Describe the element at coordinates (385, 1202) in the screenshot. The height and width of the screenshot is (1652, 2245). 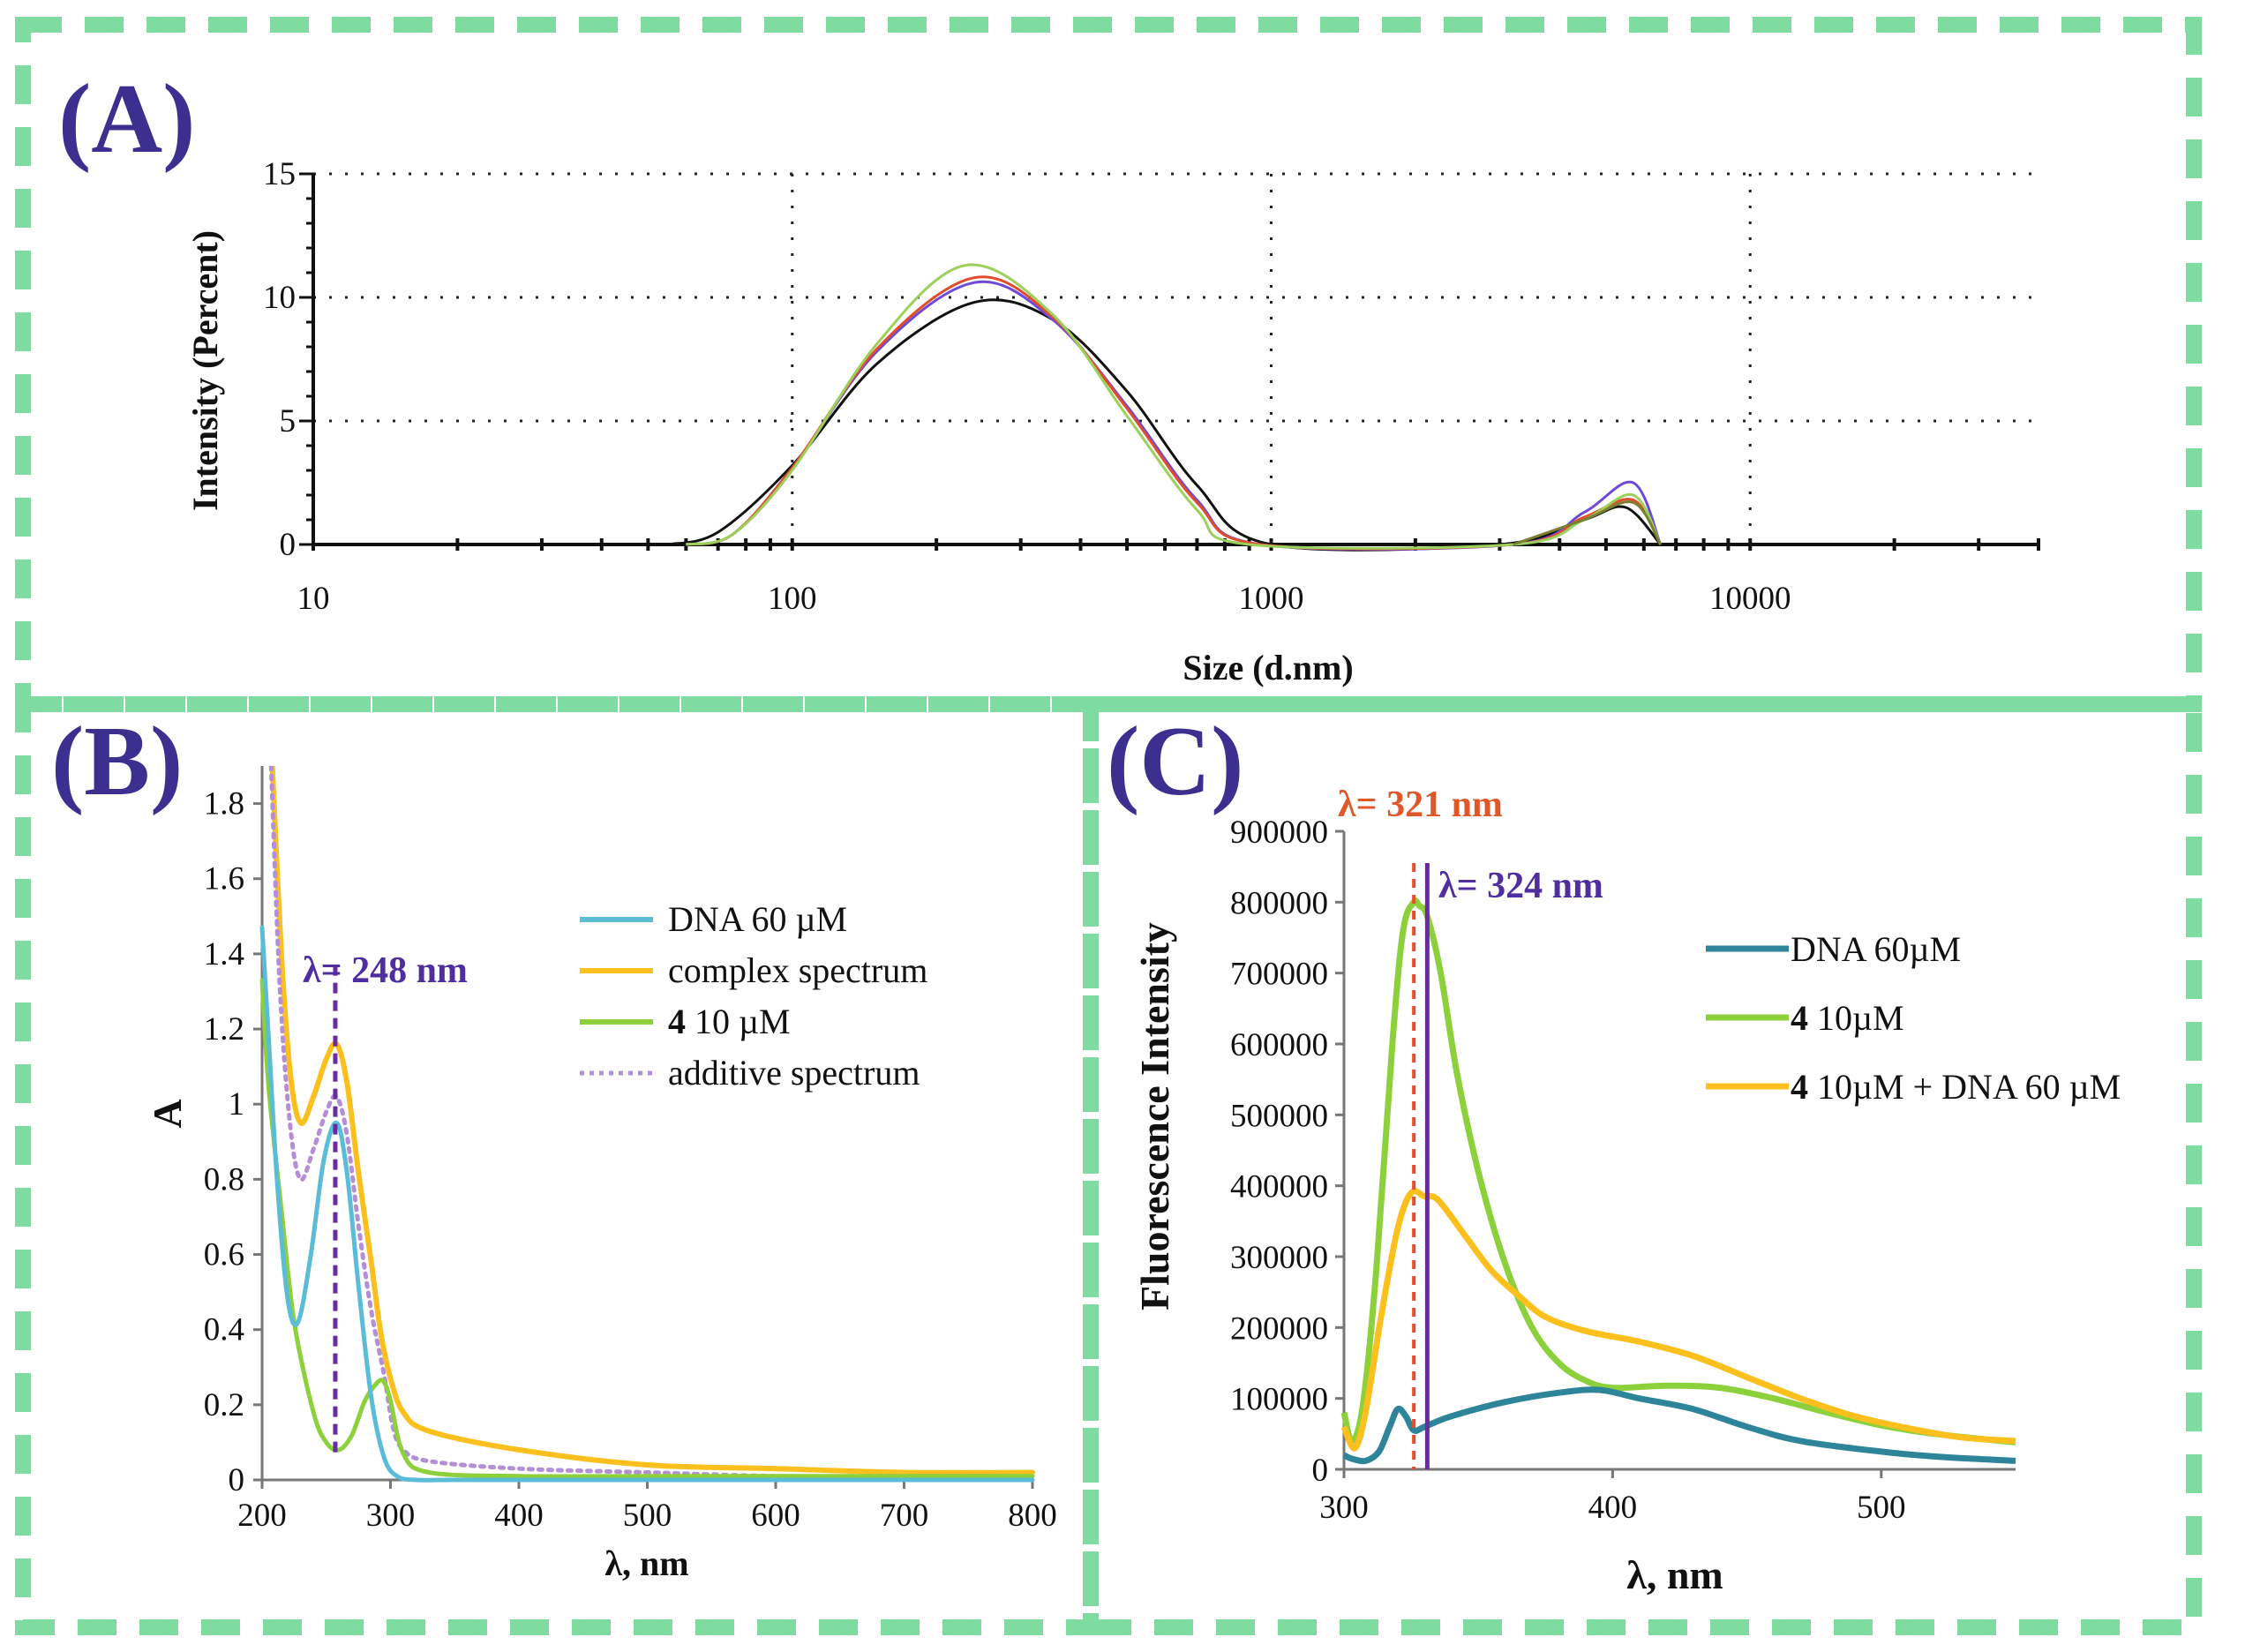
I see `chart-b-annotation: λ= 248 nm` at that location.